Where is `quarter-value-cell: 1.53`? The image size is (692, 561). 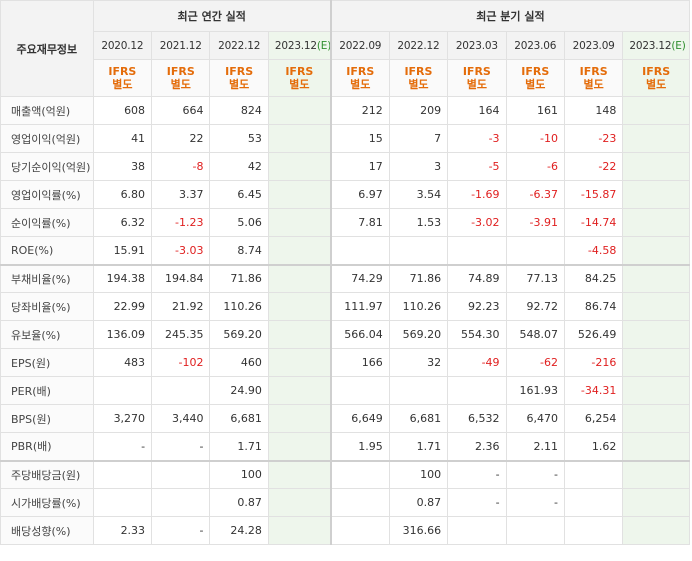
quarter-value-cell: 1.53 is located at coordinates (418, 222).